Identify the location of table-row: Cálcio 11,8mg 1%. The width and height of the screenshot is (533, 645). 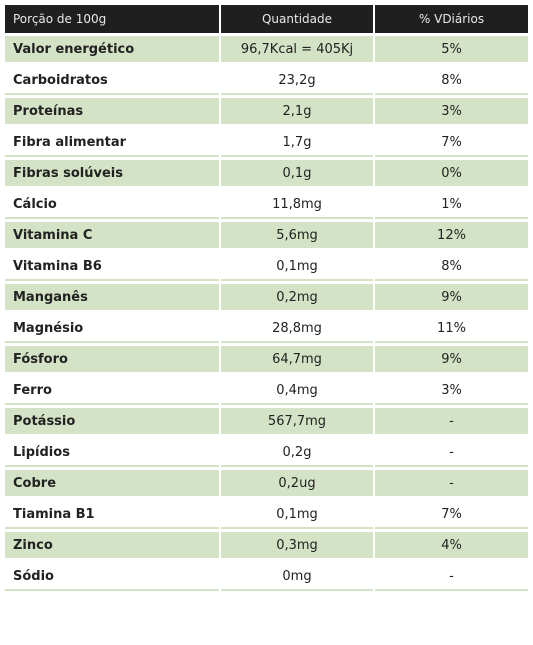
(266, 205).